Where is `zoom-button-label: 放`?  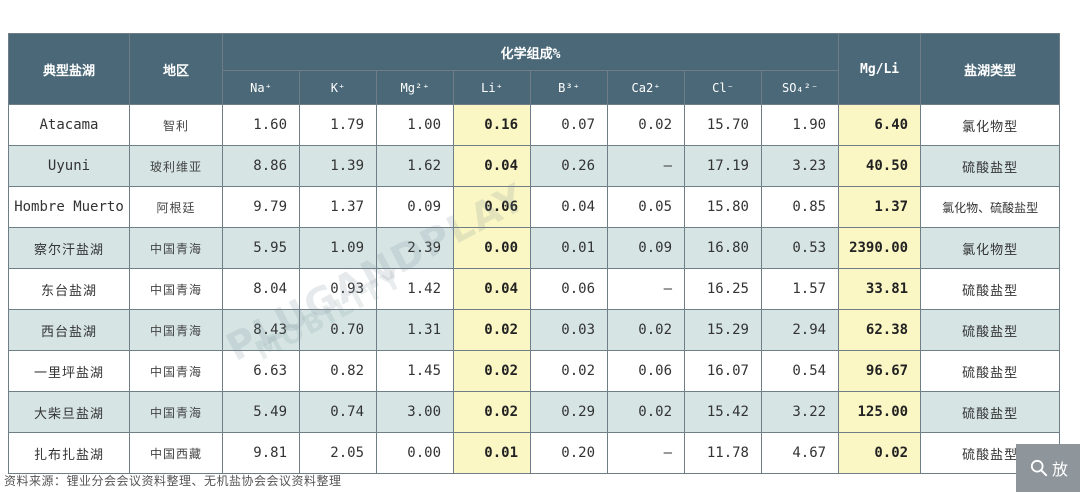 zoom-button-label: 放 is located at coordinates (1060, 469).